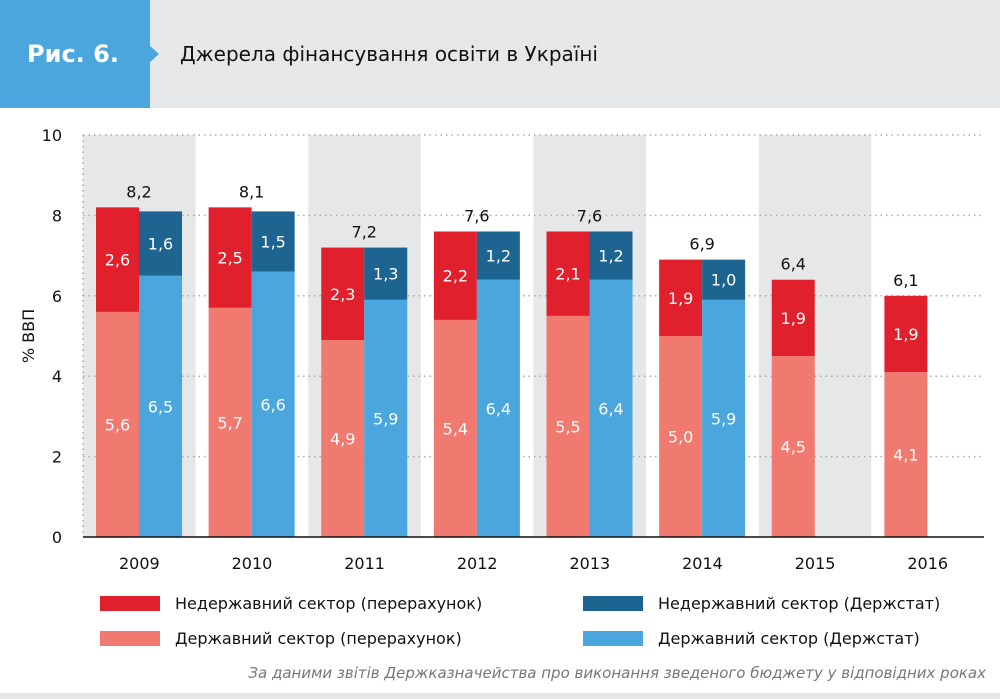 This screenshot has width=1000, height=699. I want to click on bar-value-label: 2,3, so click(342, 294).